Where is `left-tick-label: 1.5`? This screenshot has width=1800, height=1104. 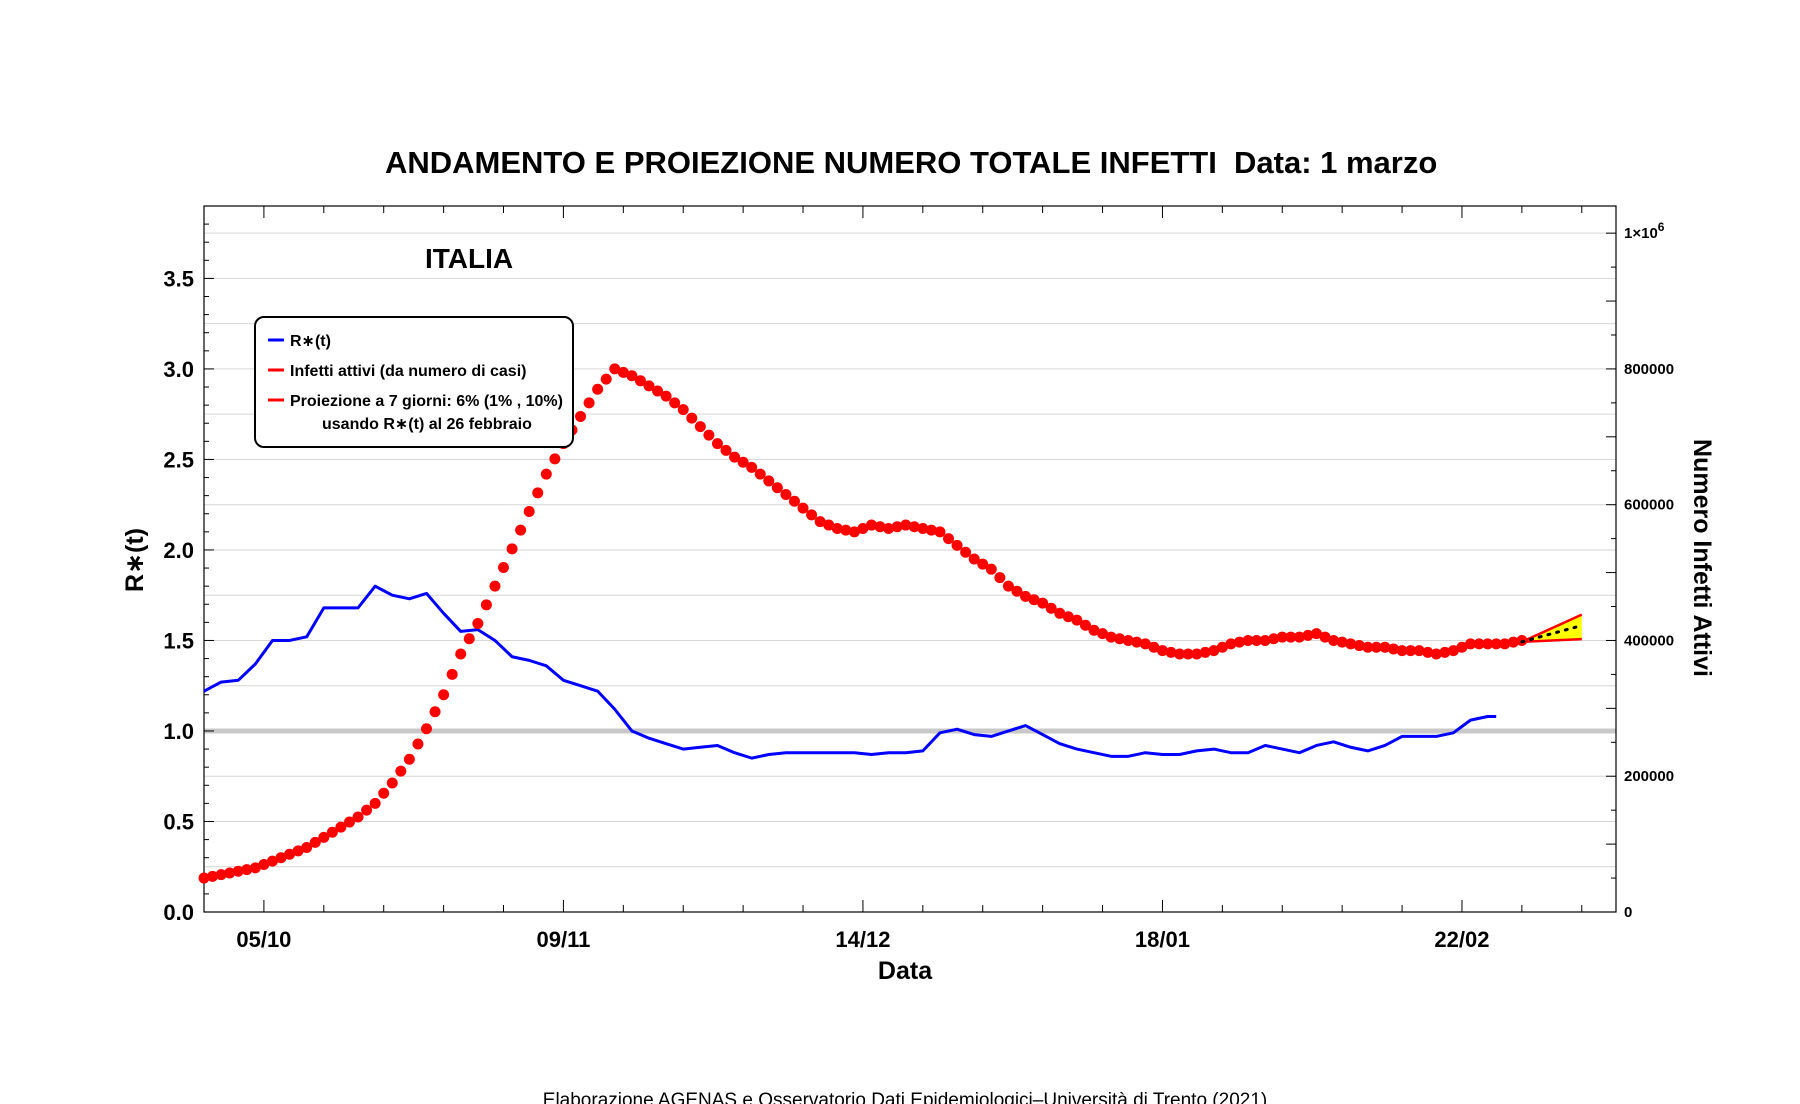
left-tick-label: 1.5 is located at coordinates (178, 640).